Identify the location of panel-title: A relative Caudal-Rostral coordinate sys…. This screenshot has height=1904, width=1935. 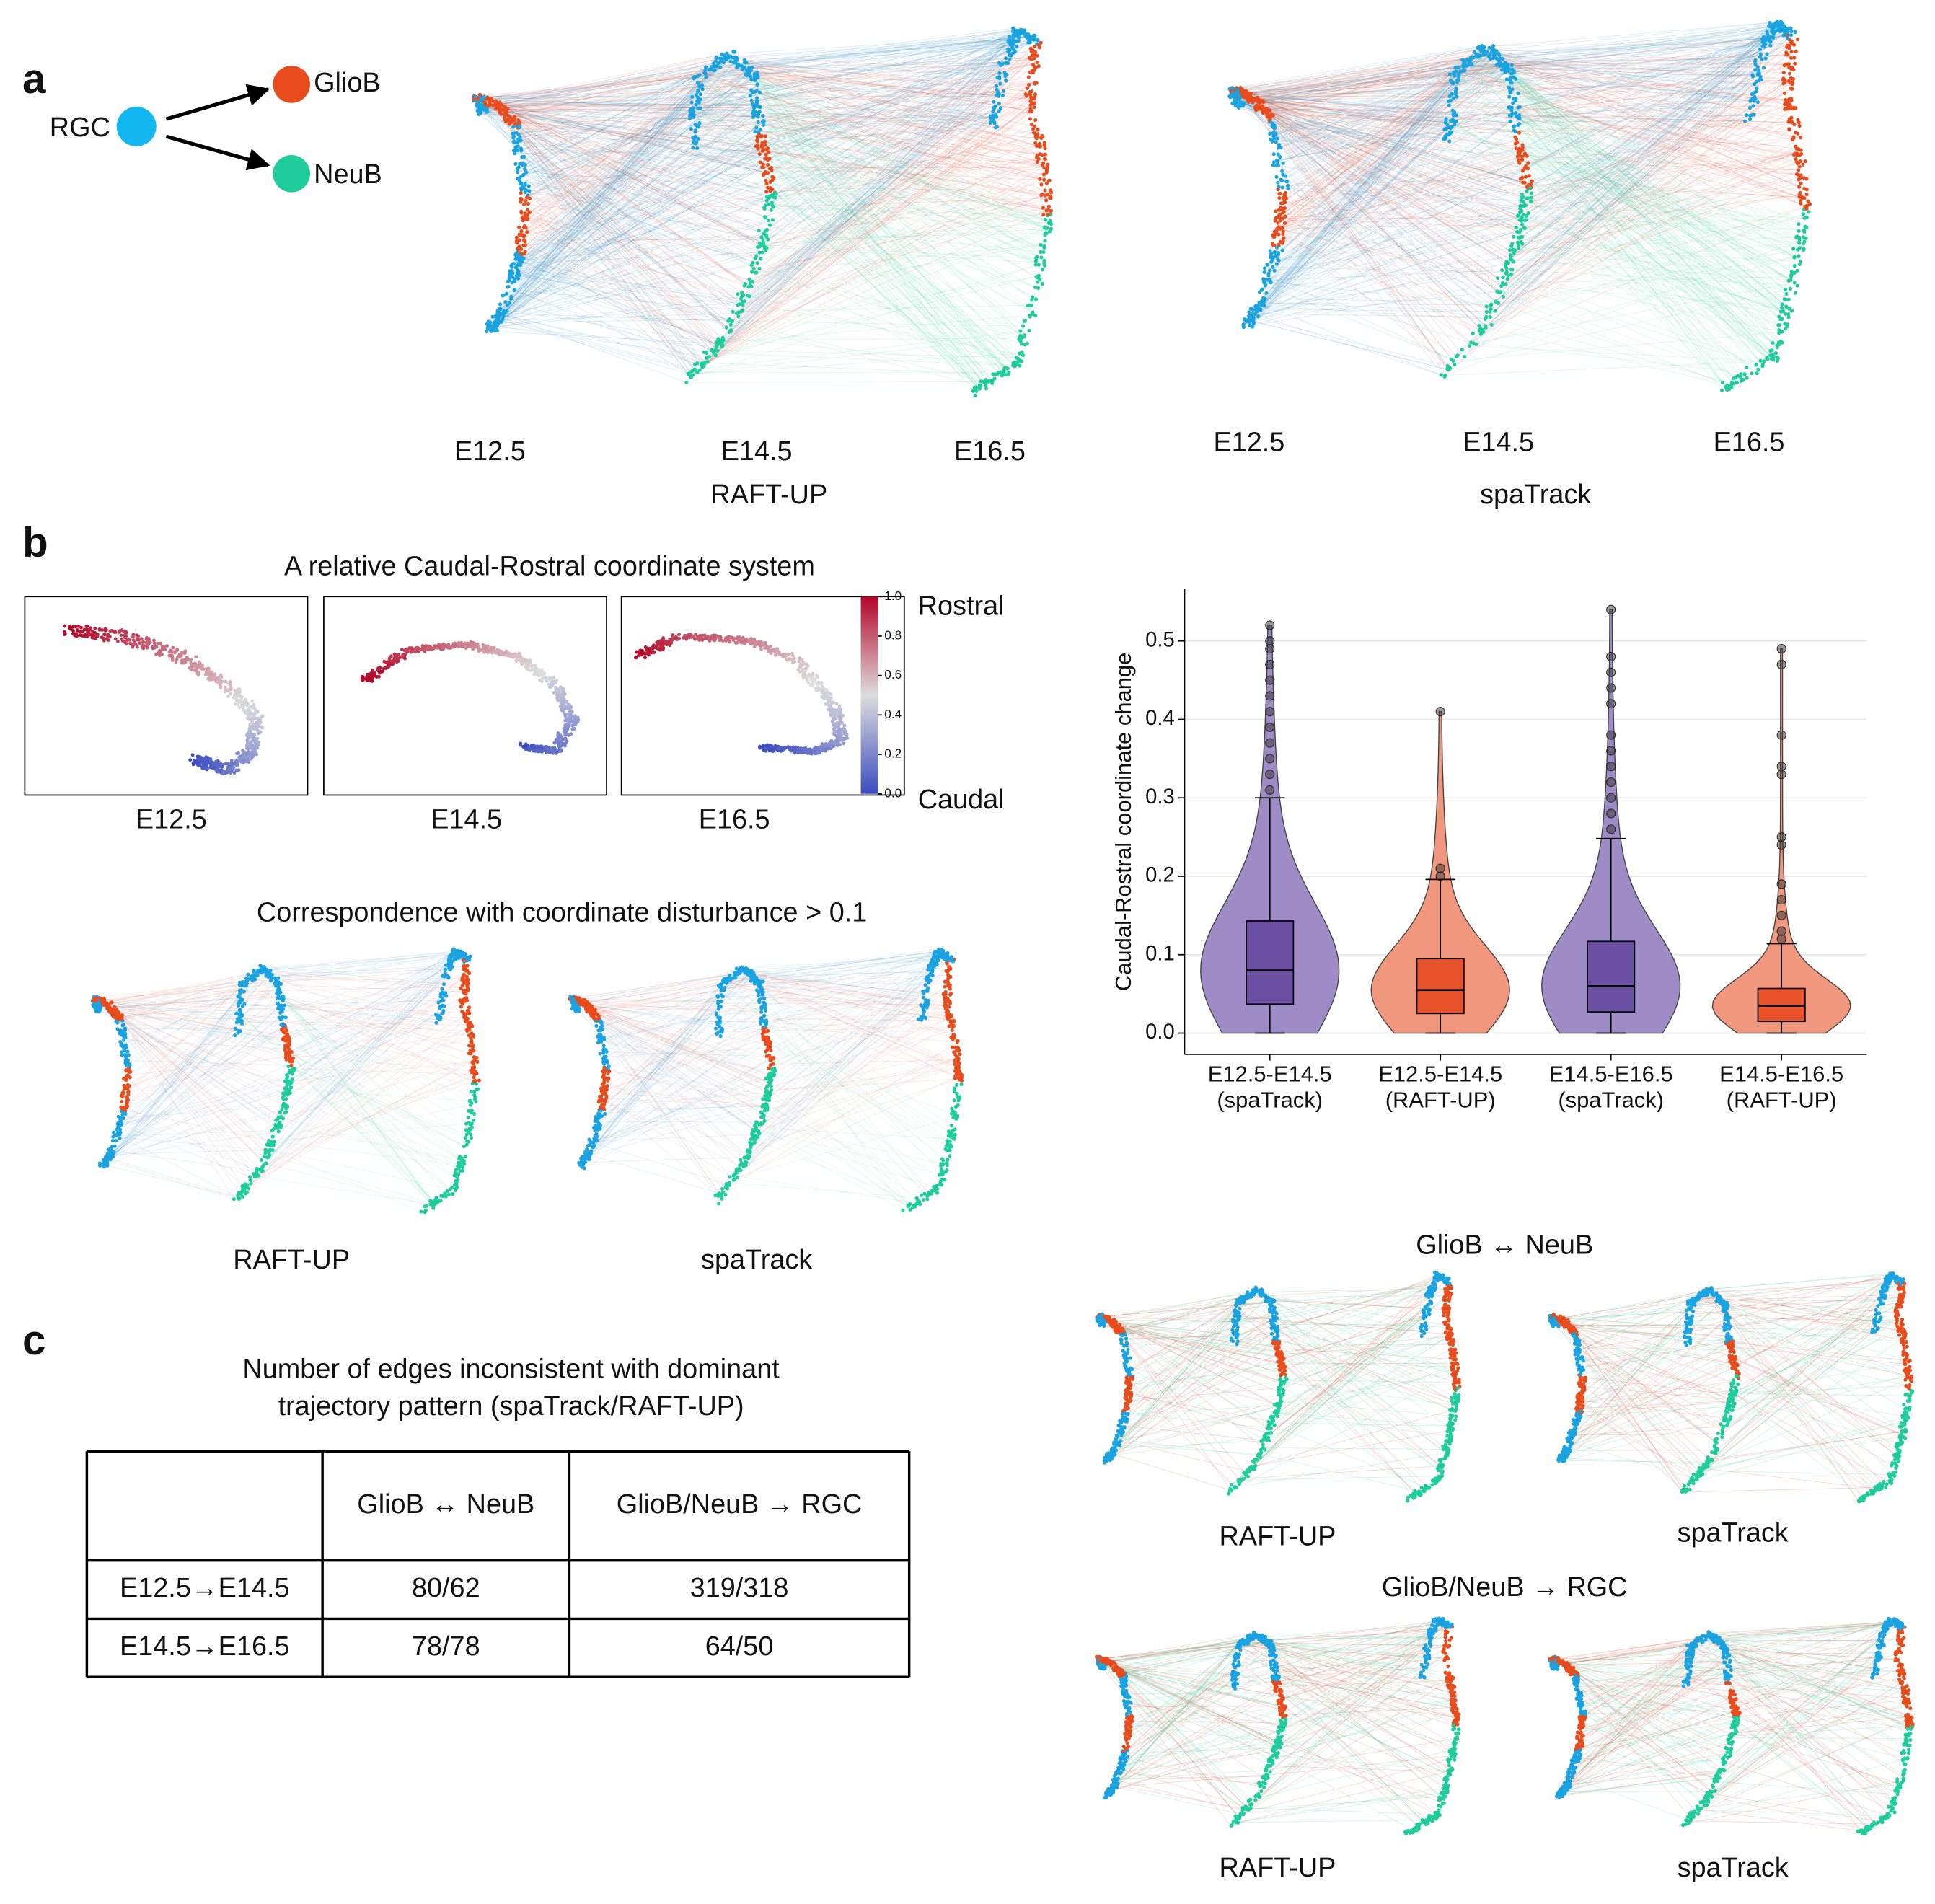
(549, 567).